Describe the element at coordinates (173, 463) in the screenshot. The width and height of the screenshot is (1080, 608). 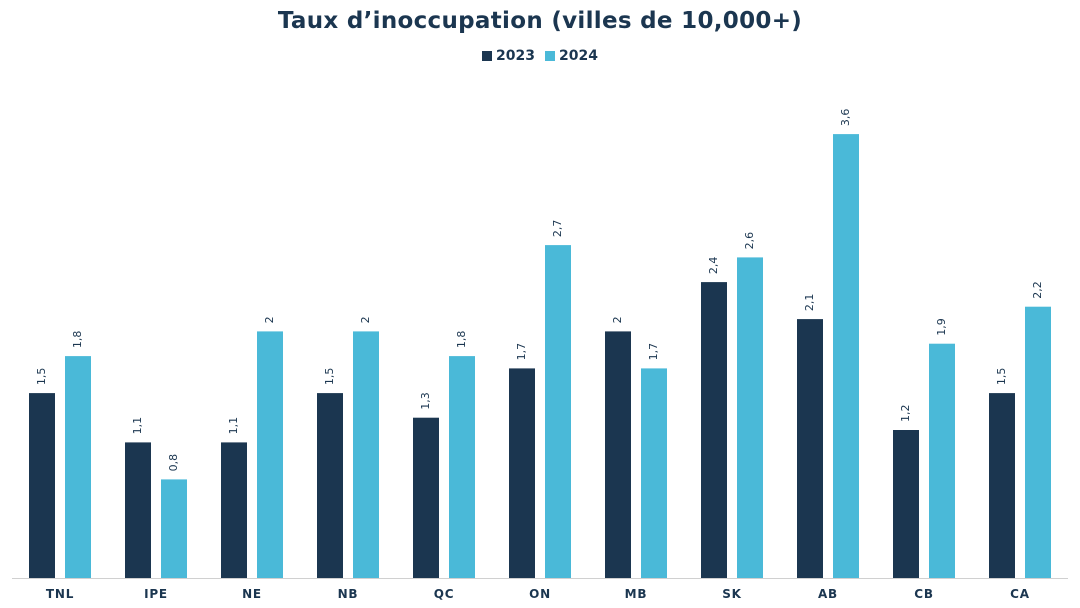
I see `data-label-IPE-2024: 0,8` at that location.